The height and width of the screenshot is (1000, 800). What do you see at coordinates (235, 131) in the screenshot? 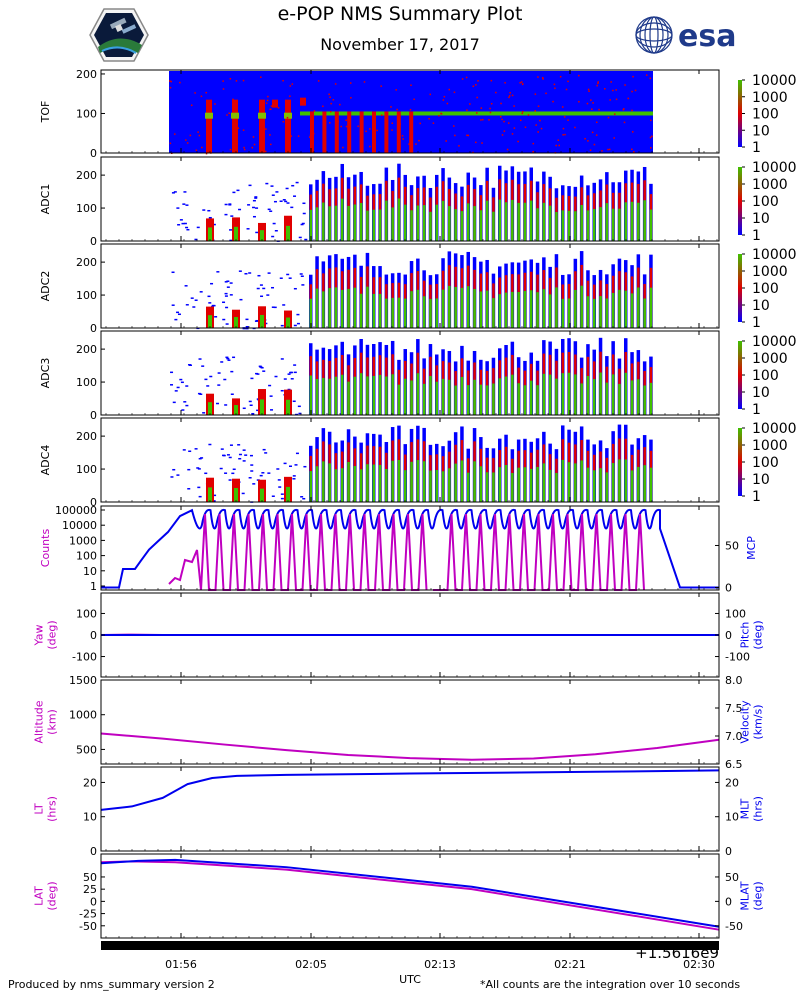
I see `tof-spike` at bounding box center [235, 131].